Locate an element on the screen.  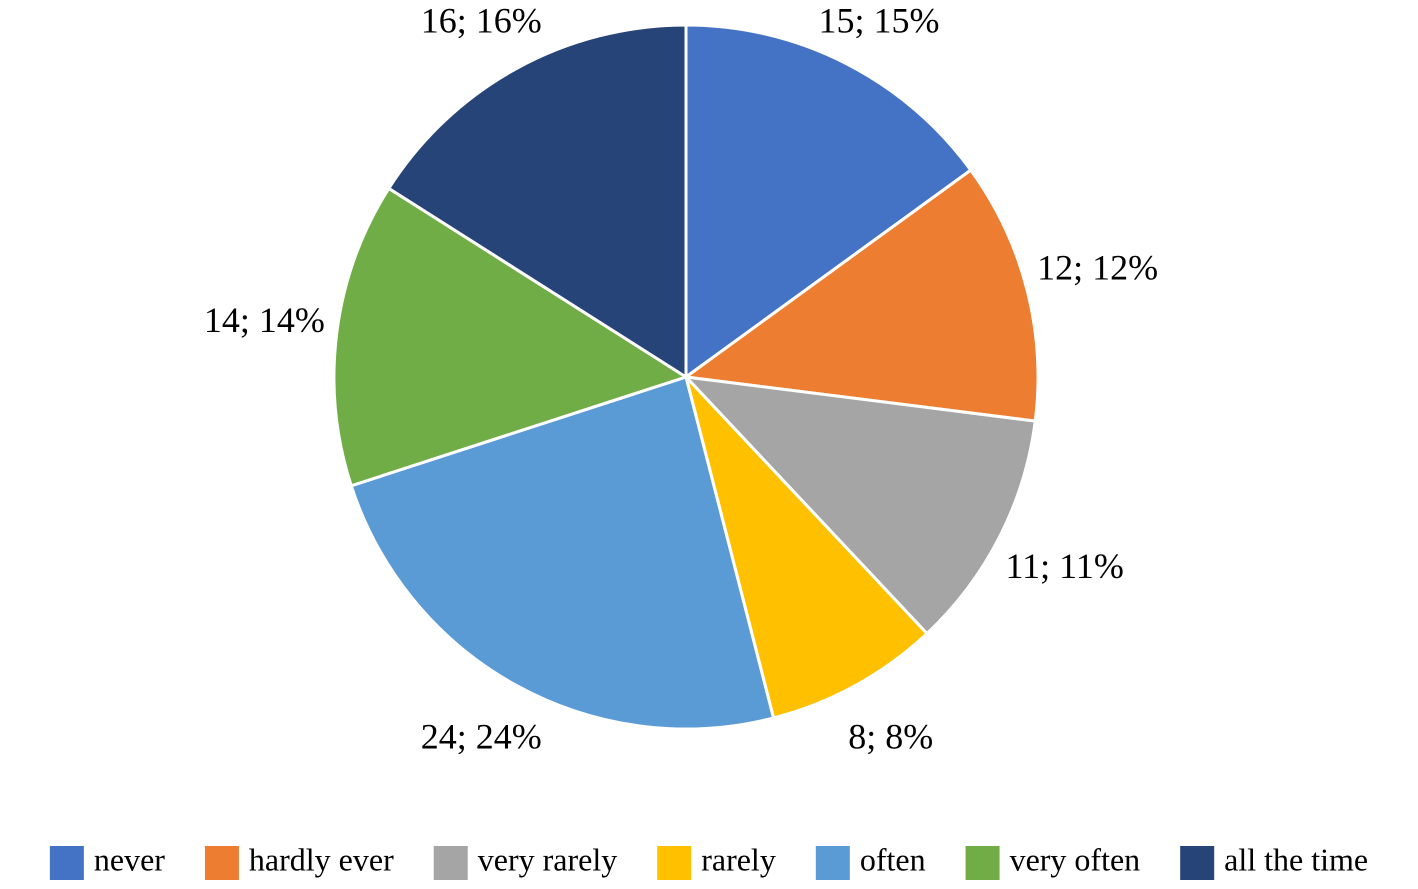
data-label: 24; 24% is located at coordinates (481, 736).